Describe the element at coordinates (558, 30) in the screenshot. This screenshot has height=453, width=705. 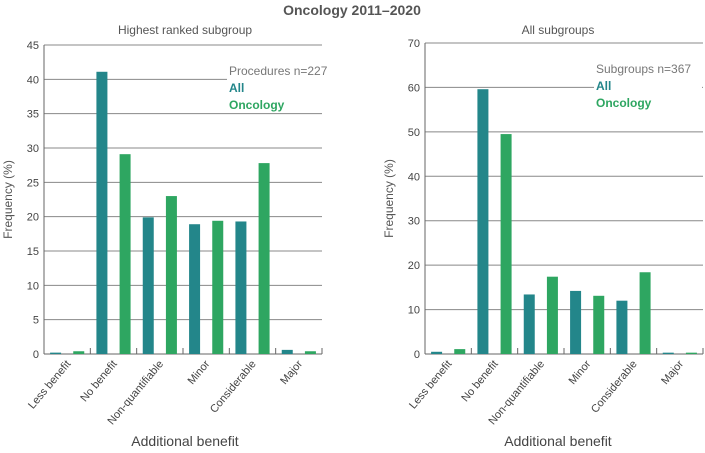
I see `subplot-title: All subgroups` at that location.